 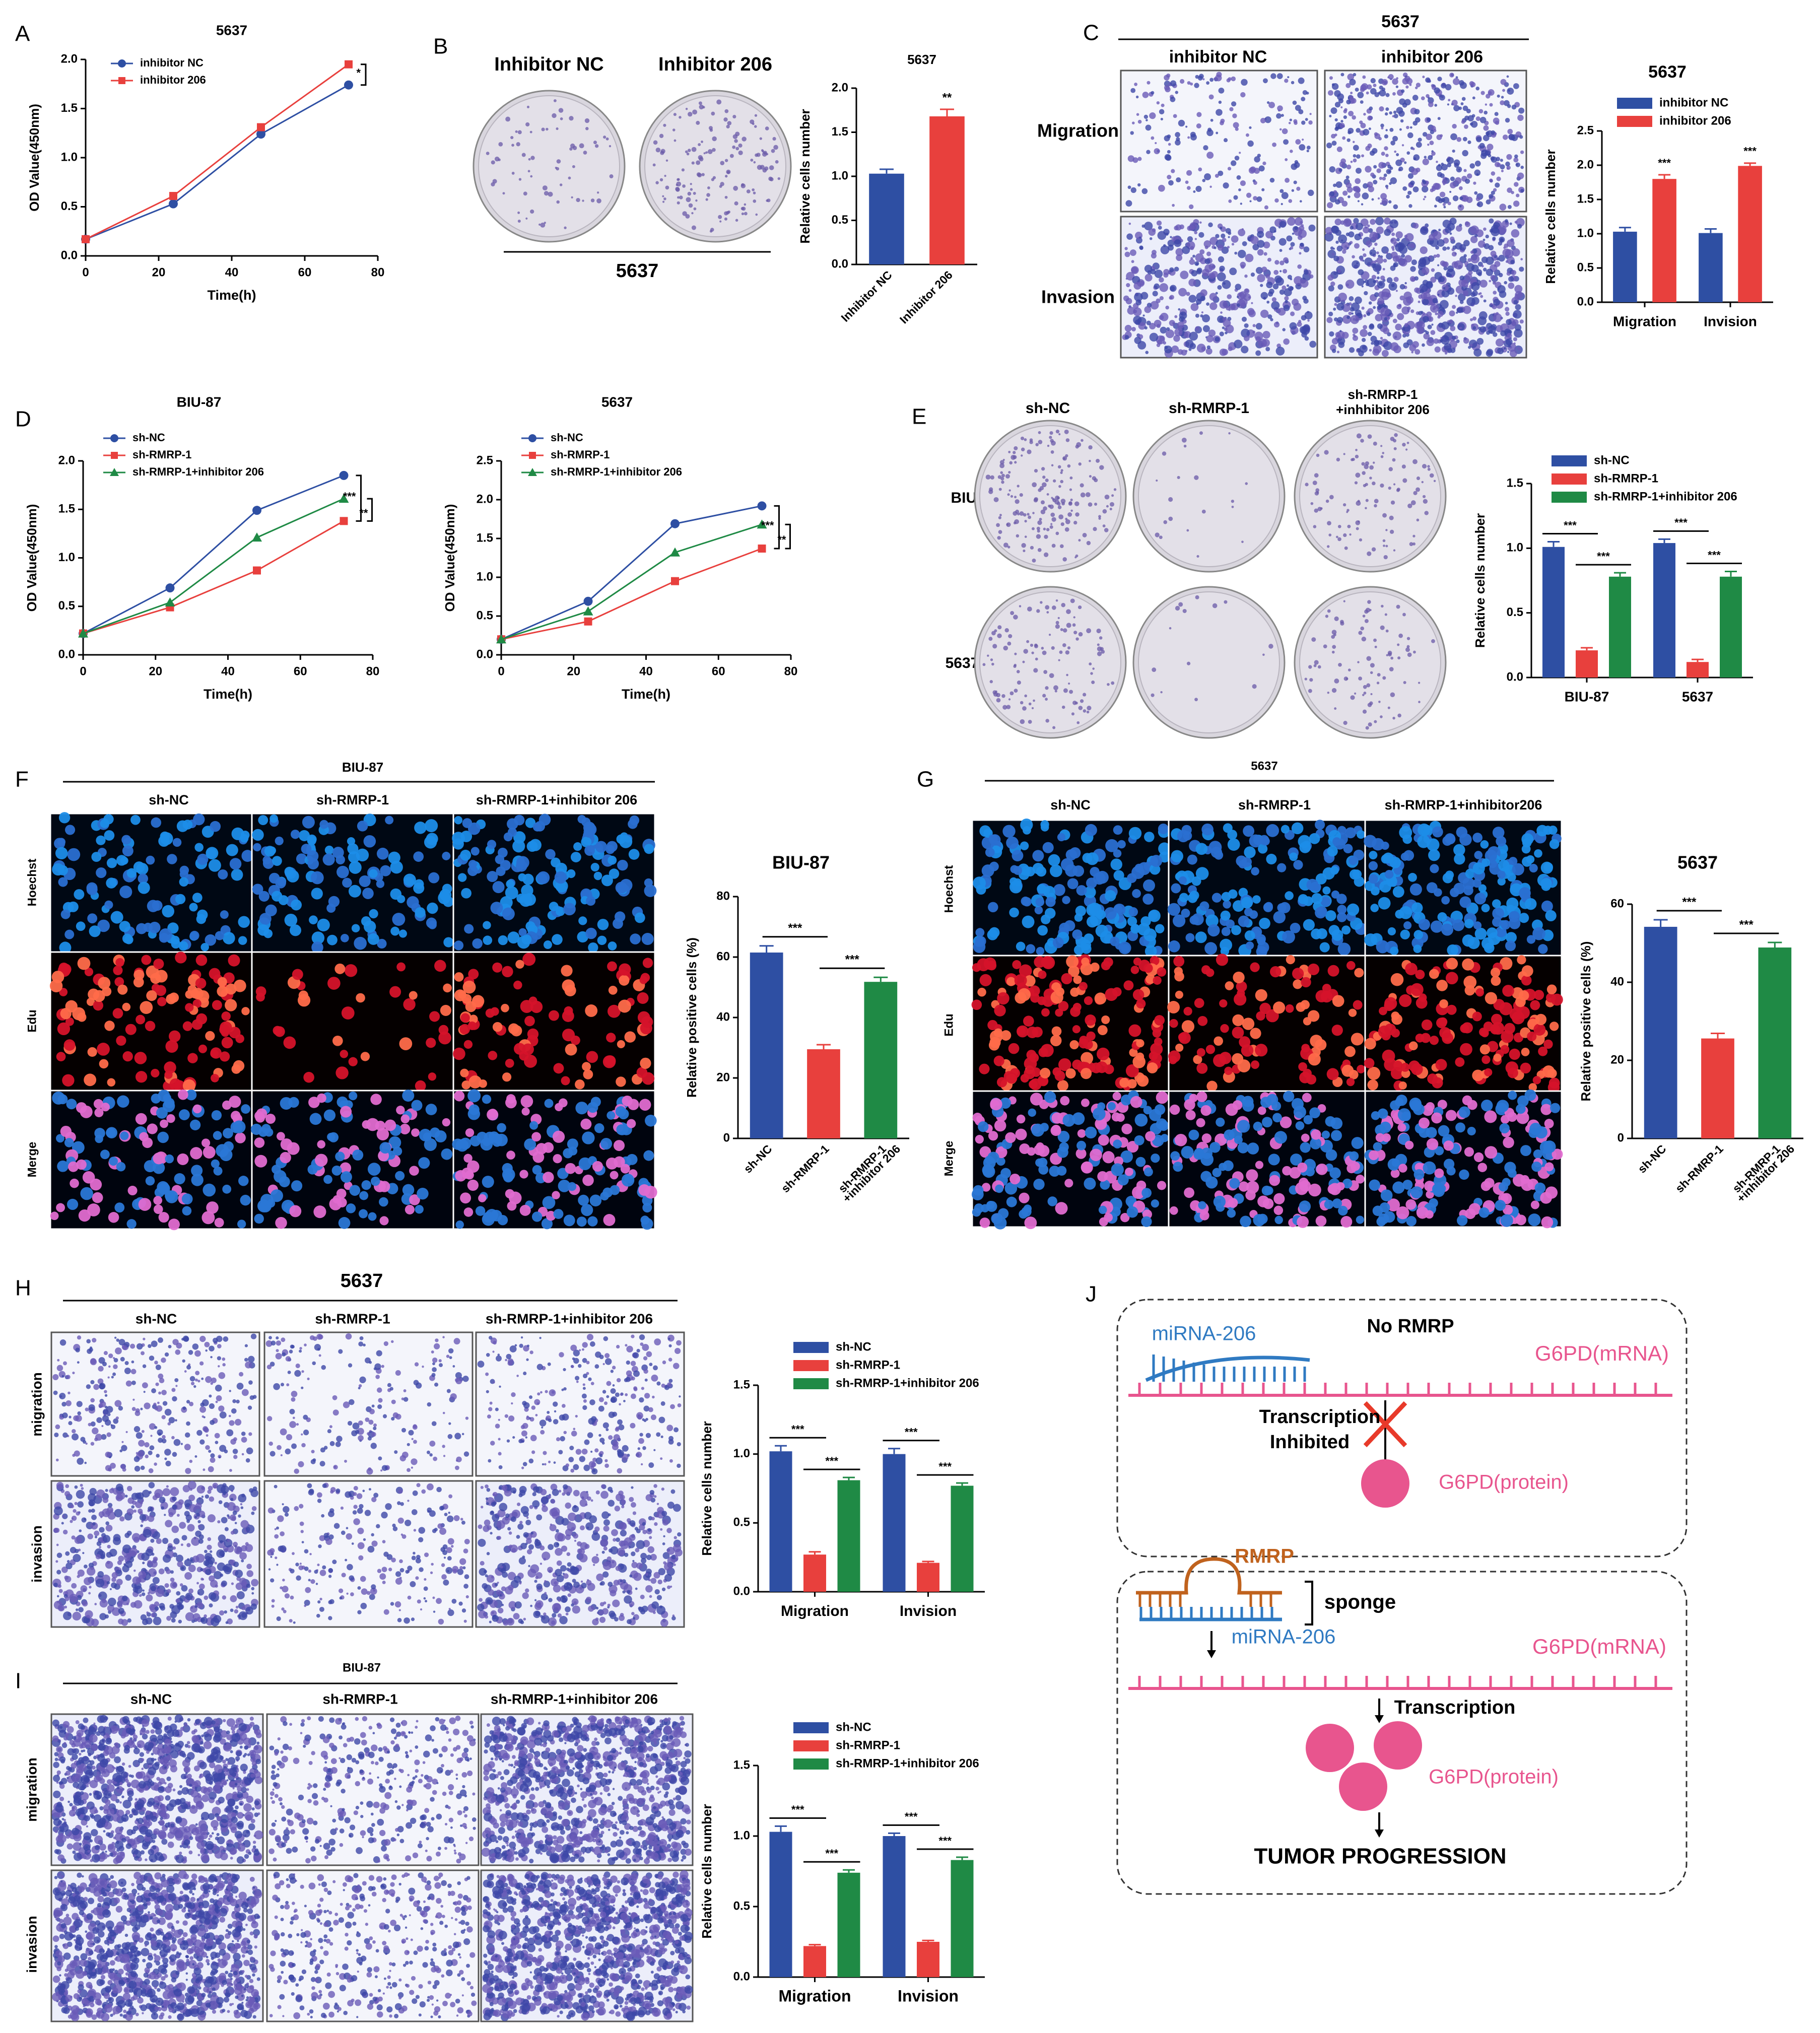 What do you see at coordinates (555, 883) in the screenshot?
I see `micrograph-f-hoechst-combo` at bounding box center [555, 883].